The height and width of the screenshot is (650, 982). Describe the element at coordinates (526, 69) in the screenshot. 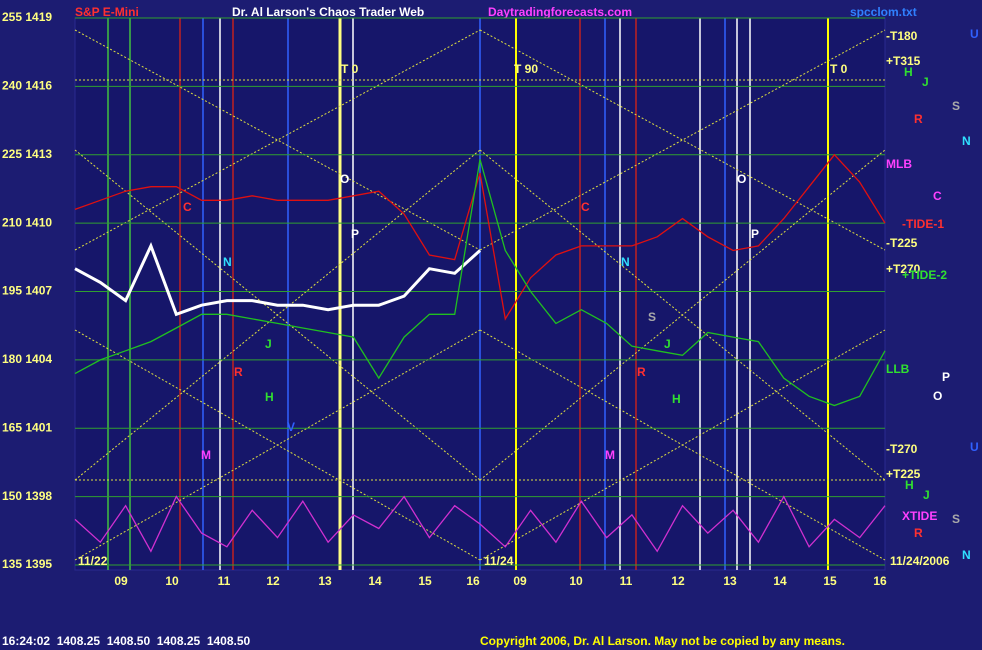

I see `annotation: T 90` at that location.